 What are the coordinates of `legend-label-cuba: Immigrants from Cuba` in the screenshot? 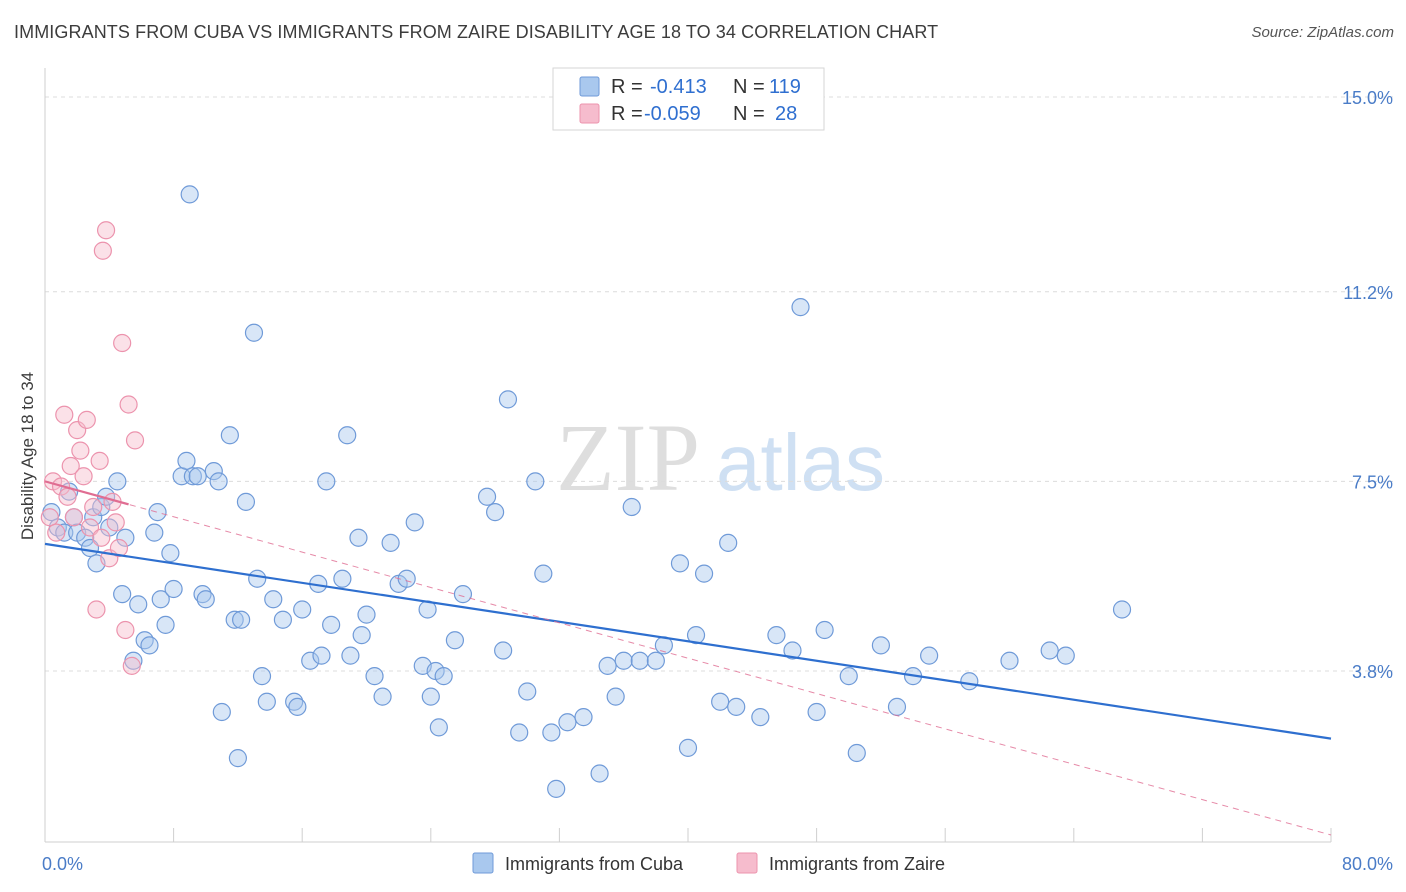 It's located at (594, 864).